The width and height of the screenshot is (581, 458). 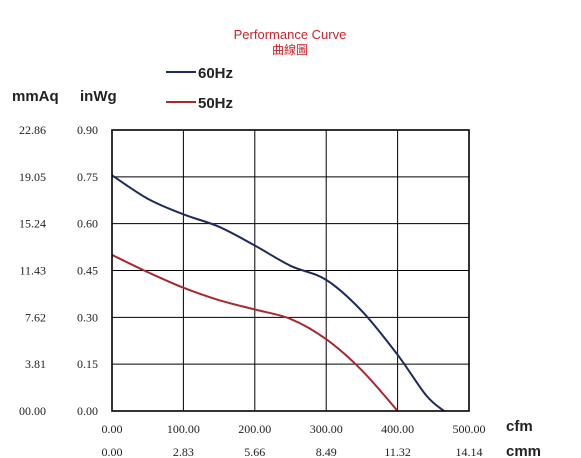 What do you see at coordinates (254, 429) in the screenshot?
I see `x-tick-label-cfm: 200.00` at bounding box center [254, 429].